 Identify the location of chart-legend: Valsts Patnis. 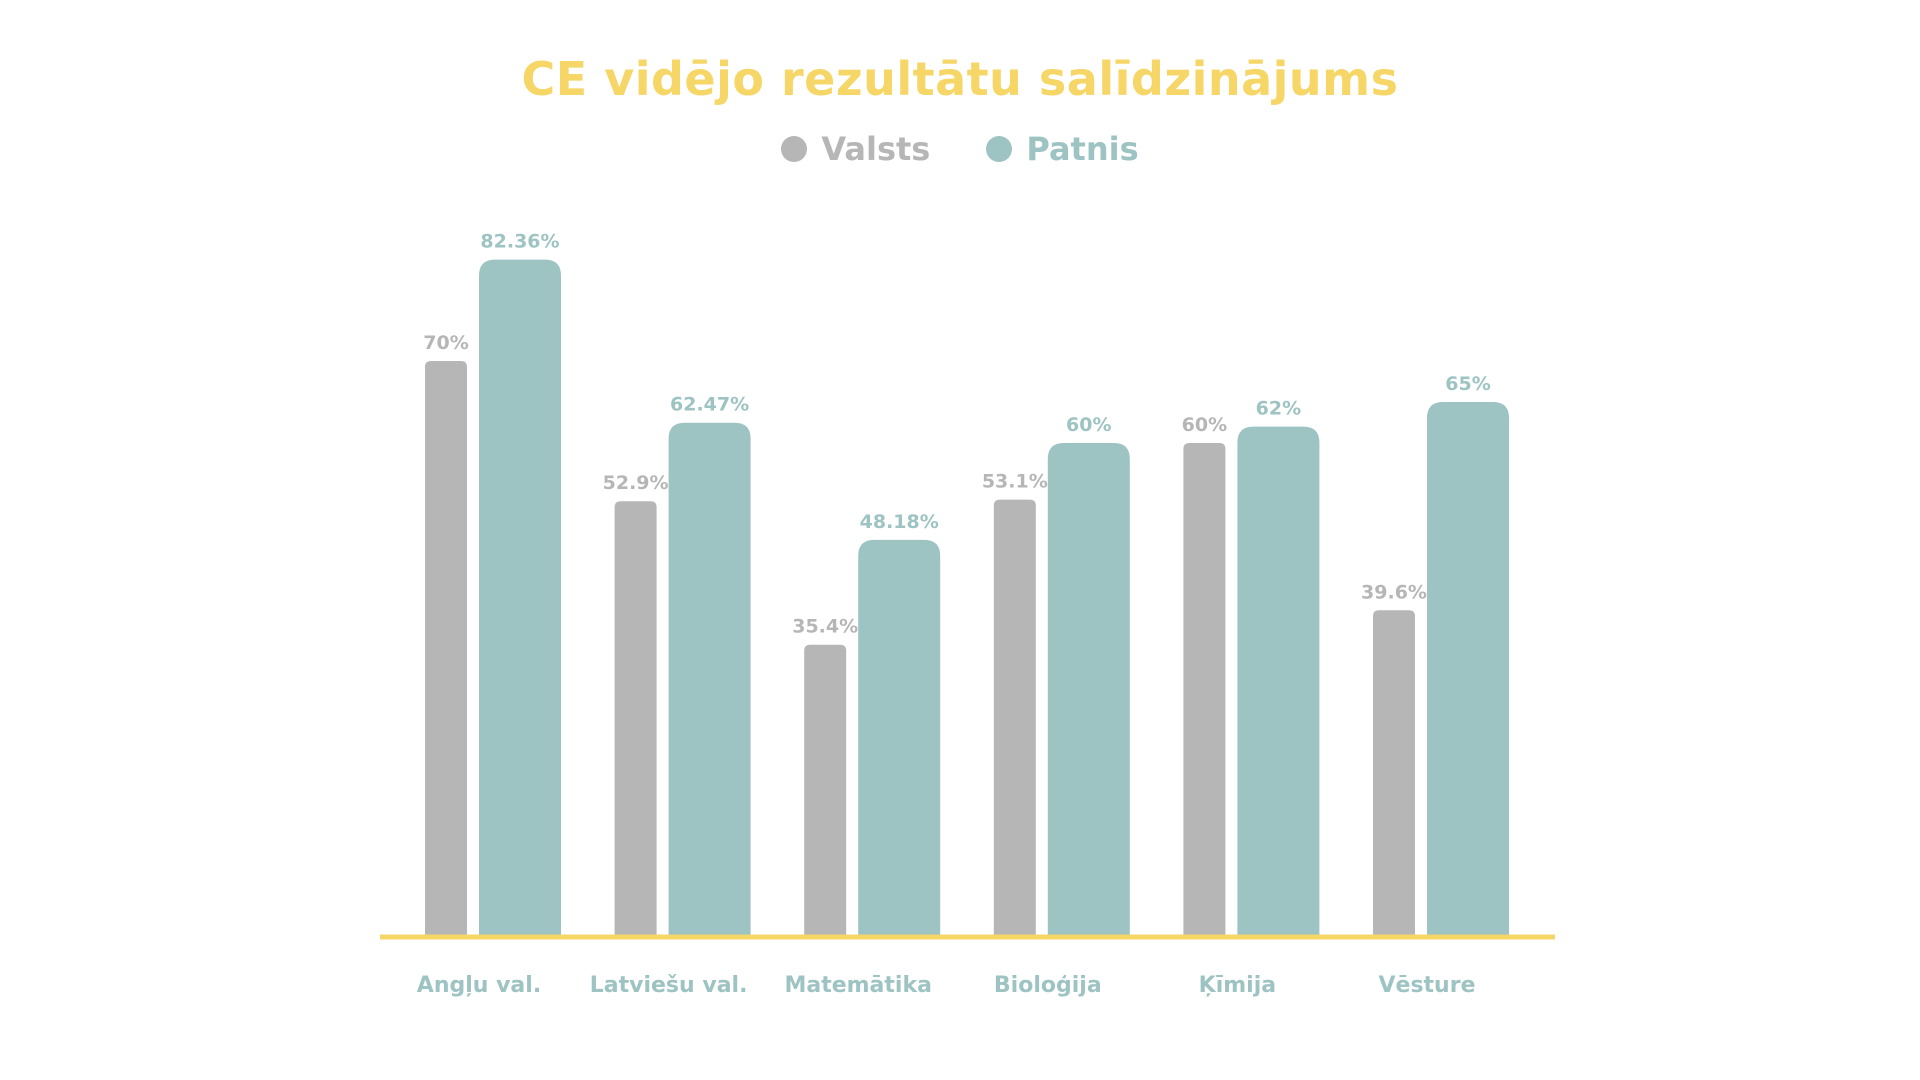
(960, 149).